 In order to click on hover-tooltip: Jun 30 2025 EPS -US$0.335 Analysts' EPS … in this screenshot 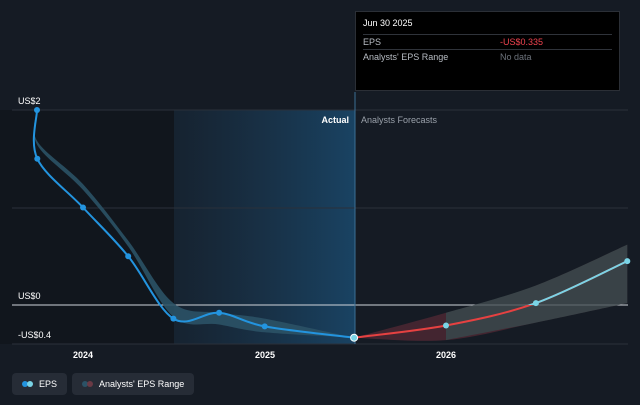, I will do `click(487, 51)`.